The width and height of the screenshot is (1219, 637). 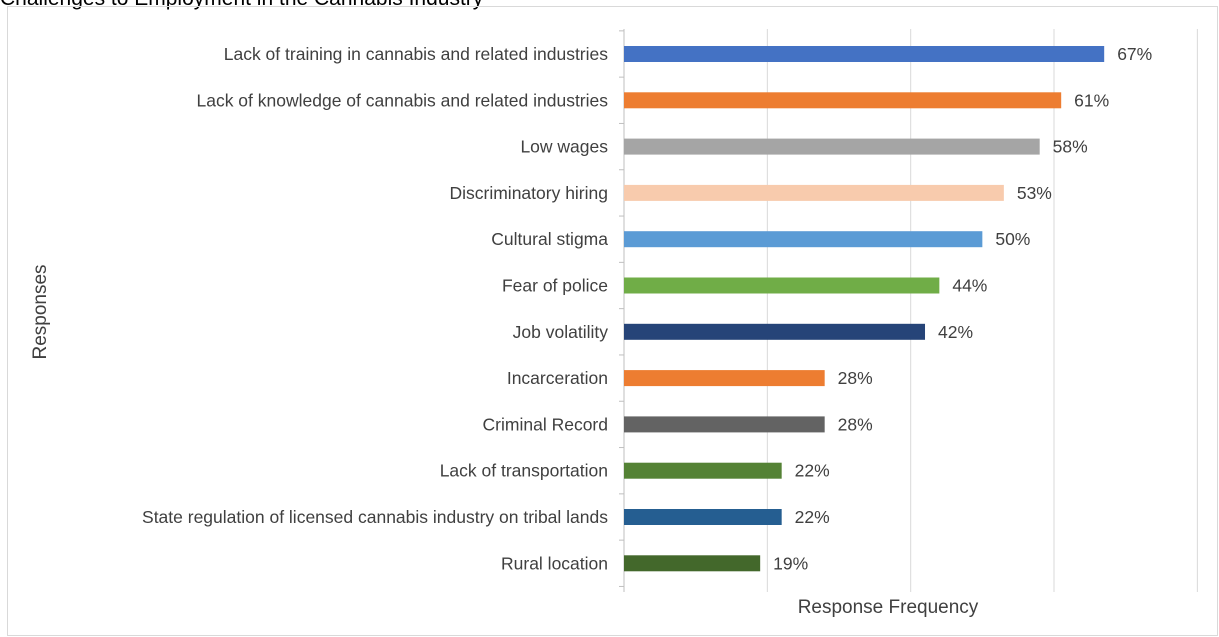 What do you see at coordinates (888, 607) in the screenshot?
I see `x-axis-title: Response Frequency` at bounding box center [888, 607].